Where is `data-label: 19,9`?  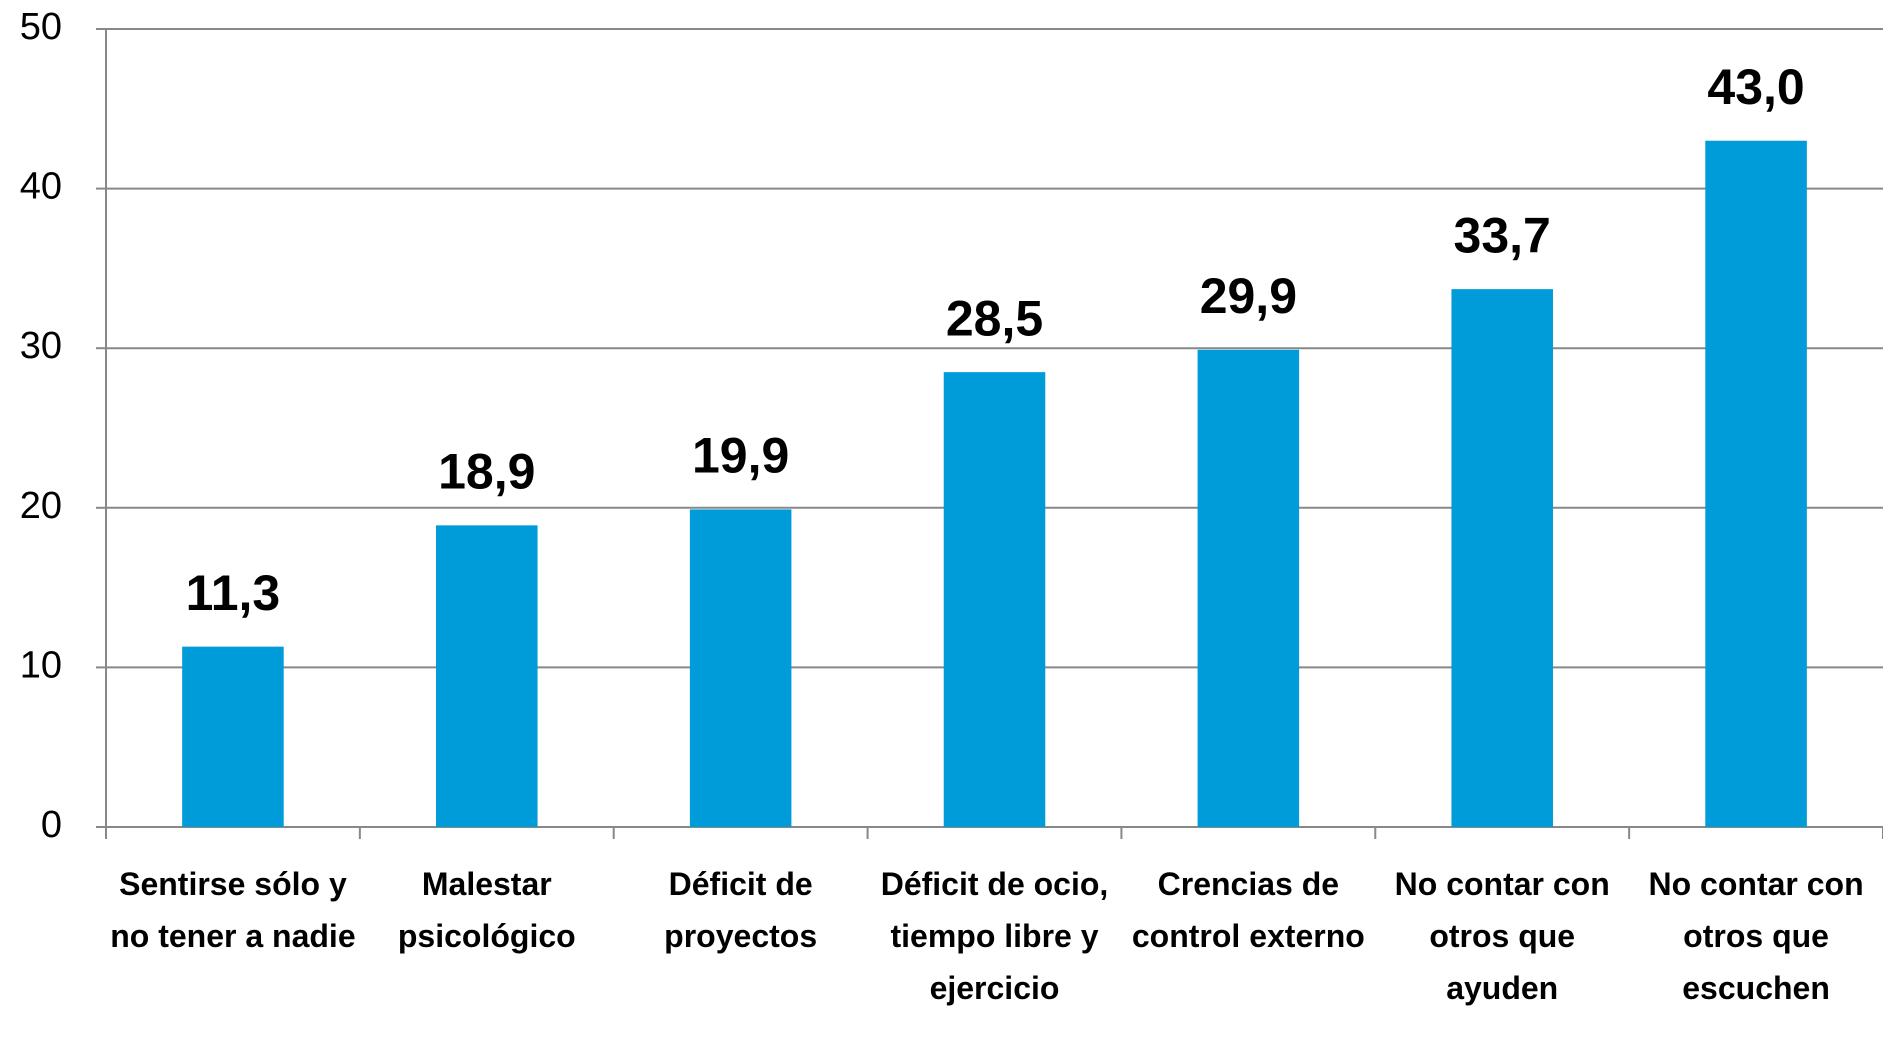
data-label: 19,9 is located at coordinates (740, 456).